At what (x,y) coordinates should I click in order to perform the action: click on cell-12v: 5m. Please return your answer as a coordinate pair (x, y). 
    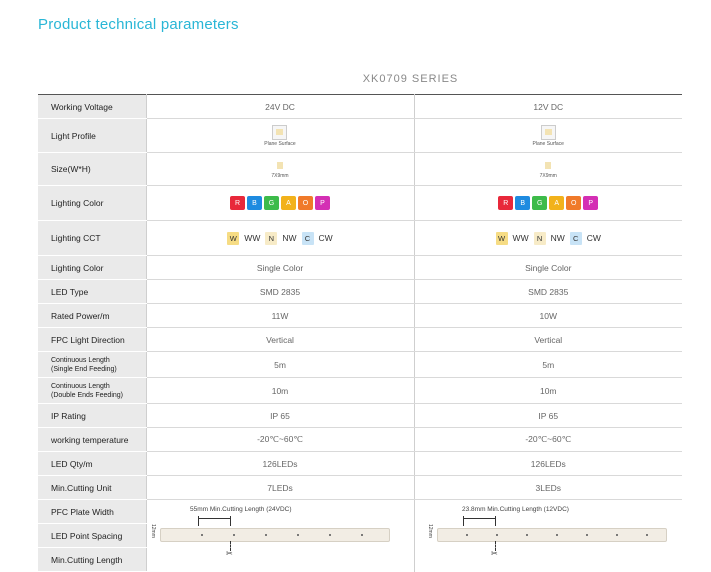
    Looking at the image, I should click on (548, 364).